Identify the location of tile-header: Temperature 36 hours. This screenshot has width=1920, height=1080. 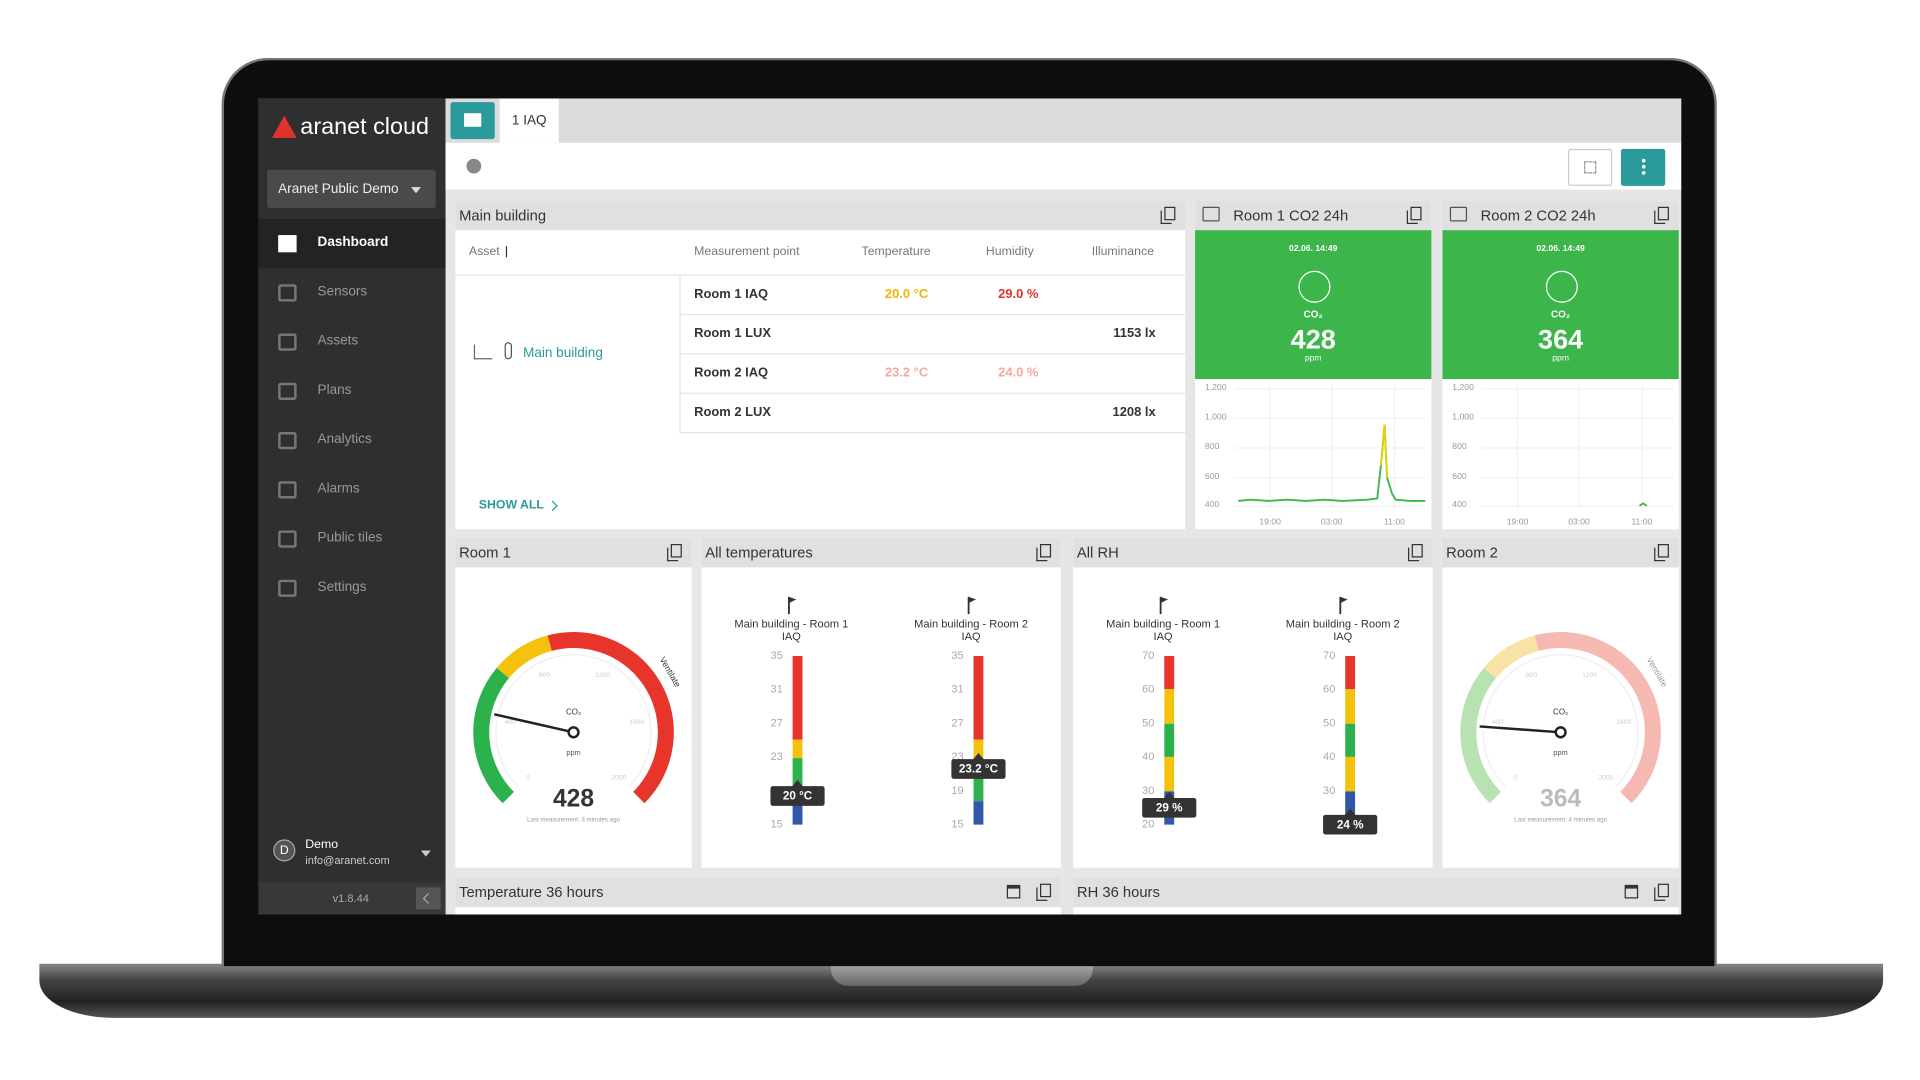
(758, 892).